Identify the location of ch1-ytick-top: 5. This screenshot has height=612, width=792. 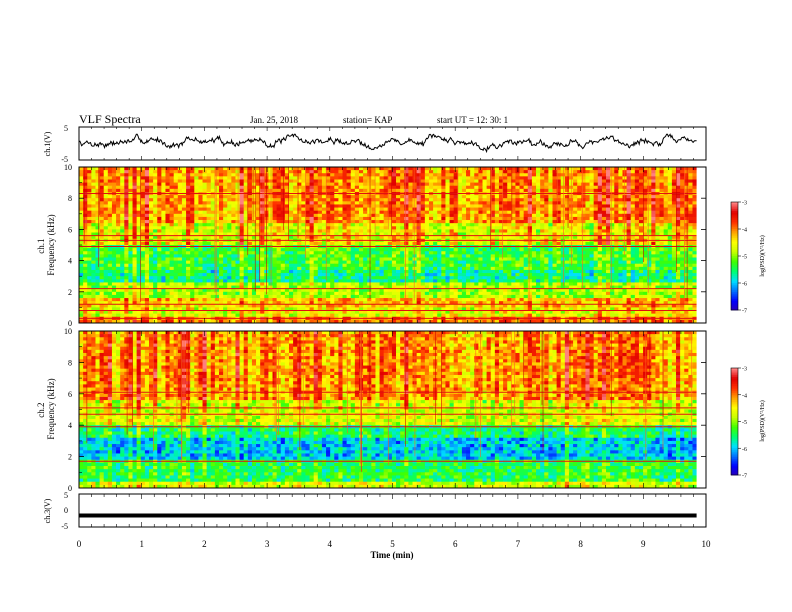
(66, 128).